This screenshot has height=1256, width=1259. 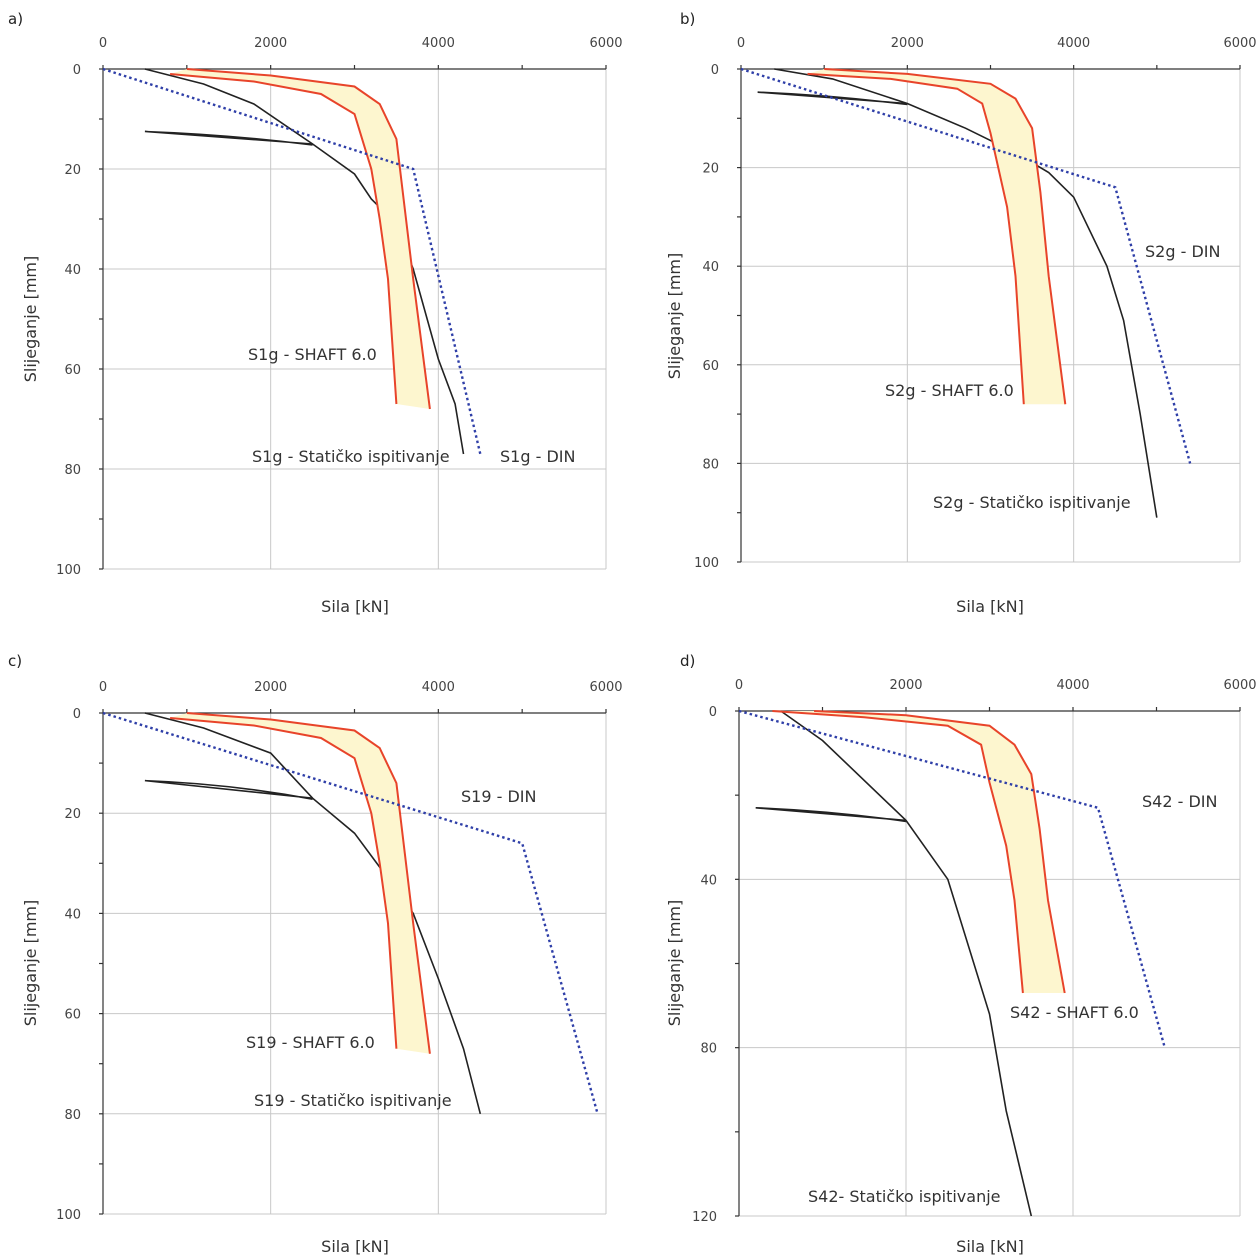 I want to click on panel-label: b), so click(x=687, y=19).